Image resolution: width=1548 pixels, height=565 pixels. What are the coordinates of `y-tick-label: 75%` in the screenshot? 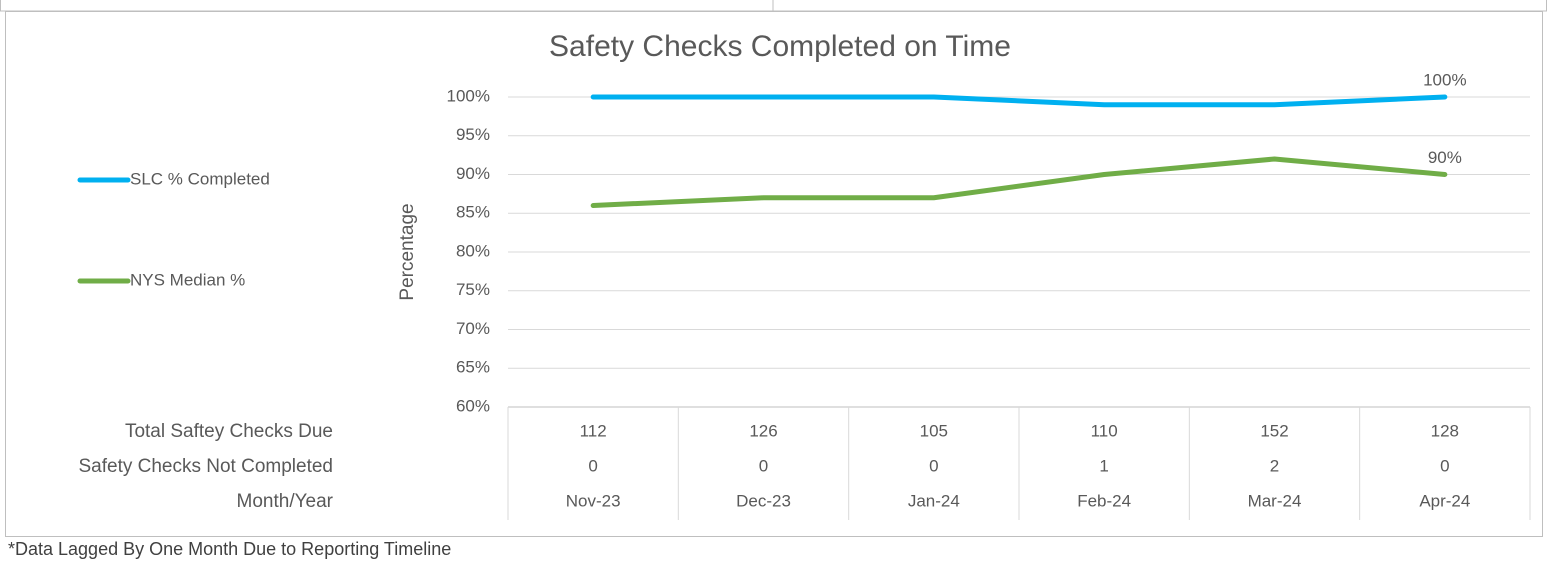 It's located at (473, 289).